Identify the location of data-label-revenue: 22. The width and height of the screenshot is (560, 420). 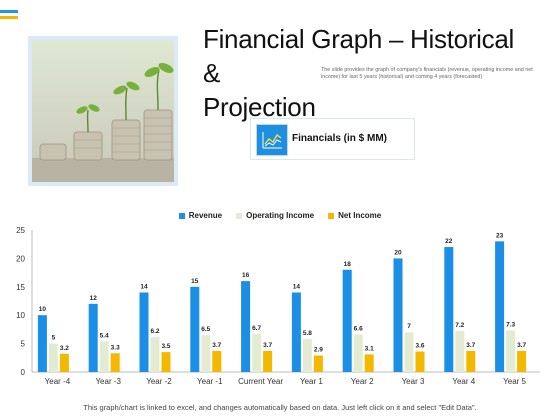
(449, 241).